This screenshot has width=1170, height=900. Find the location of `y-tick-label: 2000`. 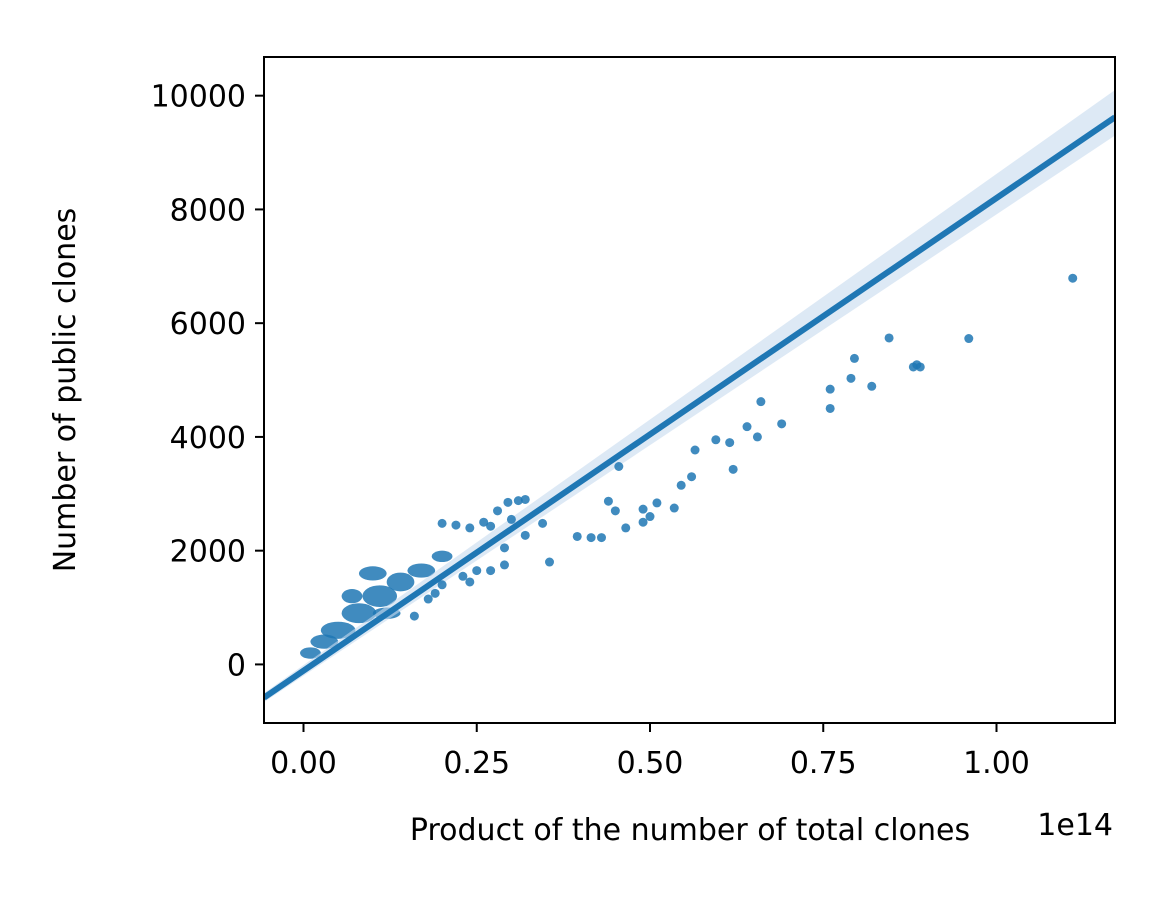

y-tick-label: 2000 is located at coordinates (208, 552).